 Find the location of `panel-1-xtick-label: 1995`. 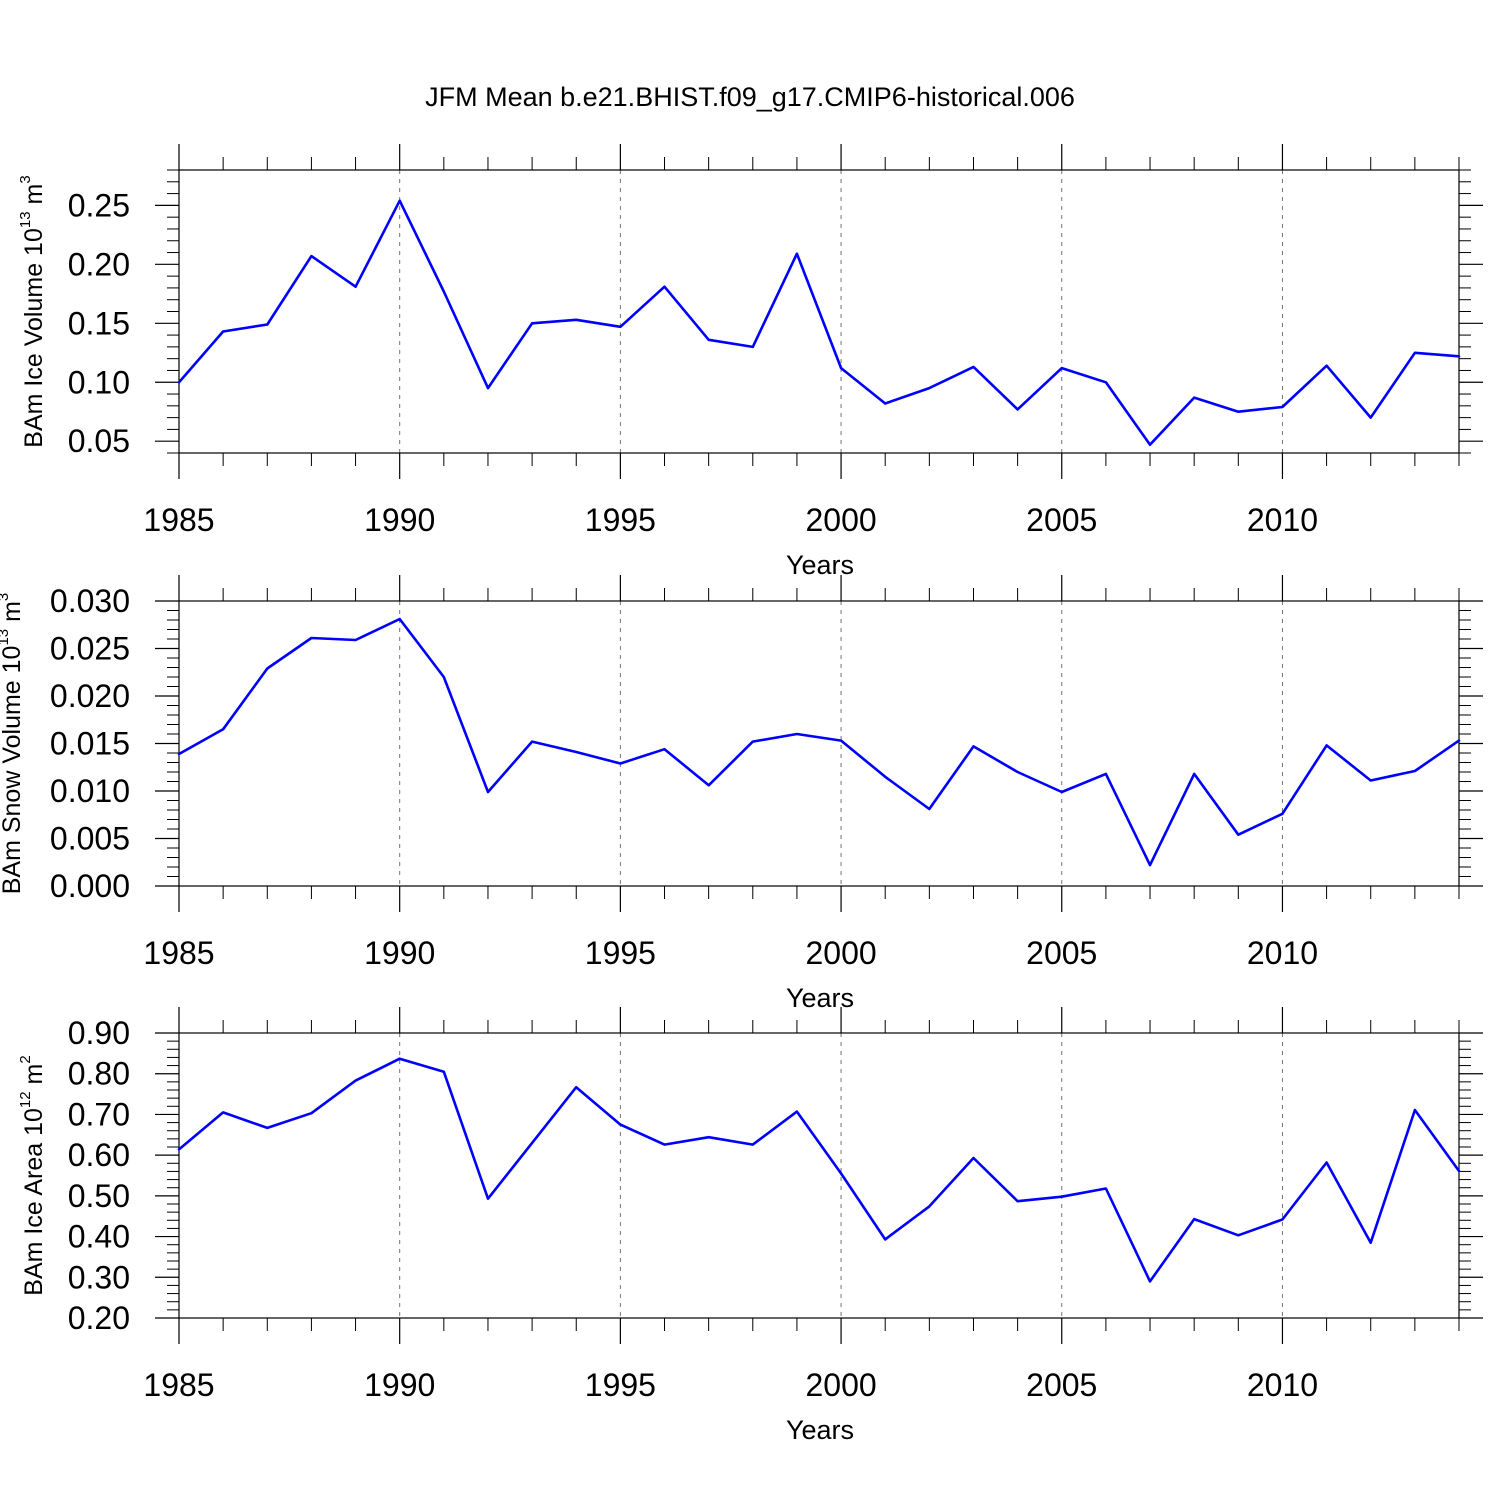

panel-1-xtick-label: 1995 is located at coordinates (620, 520).